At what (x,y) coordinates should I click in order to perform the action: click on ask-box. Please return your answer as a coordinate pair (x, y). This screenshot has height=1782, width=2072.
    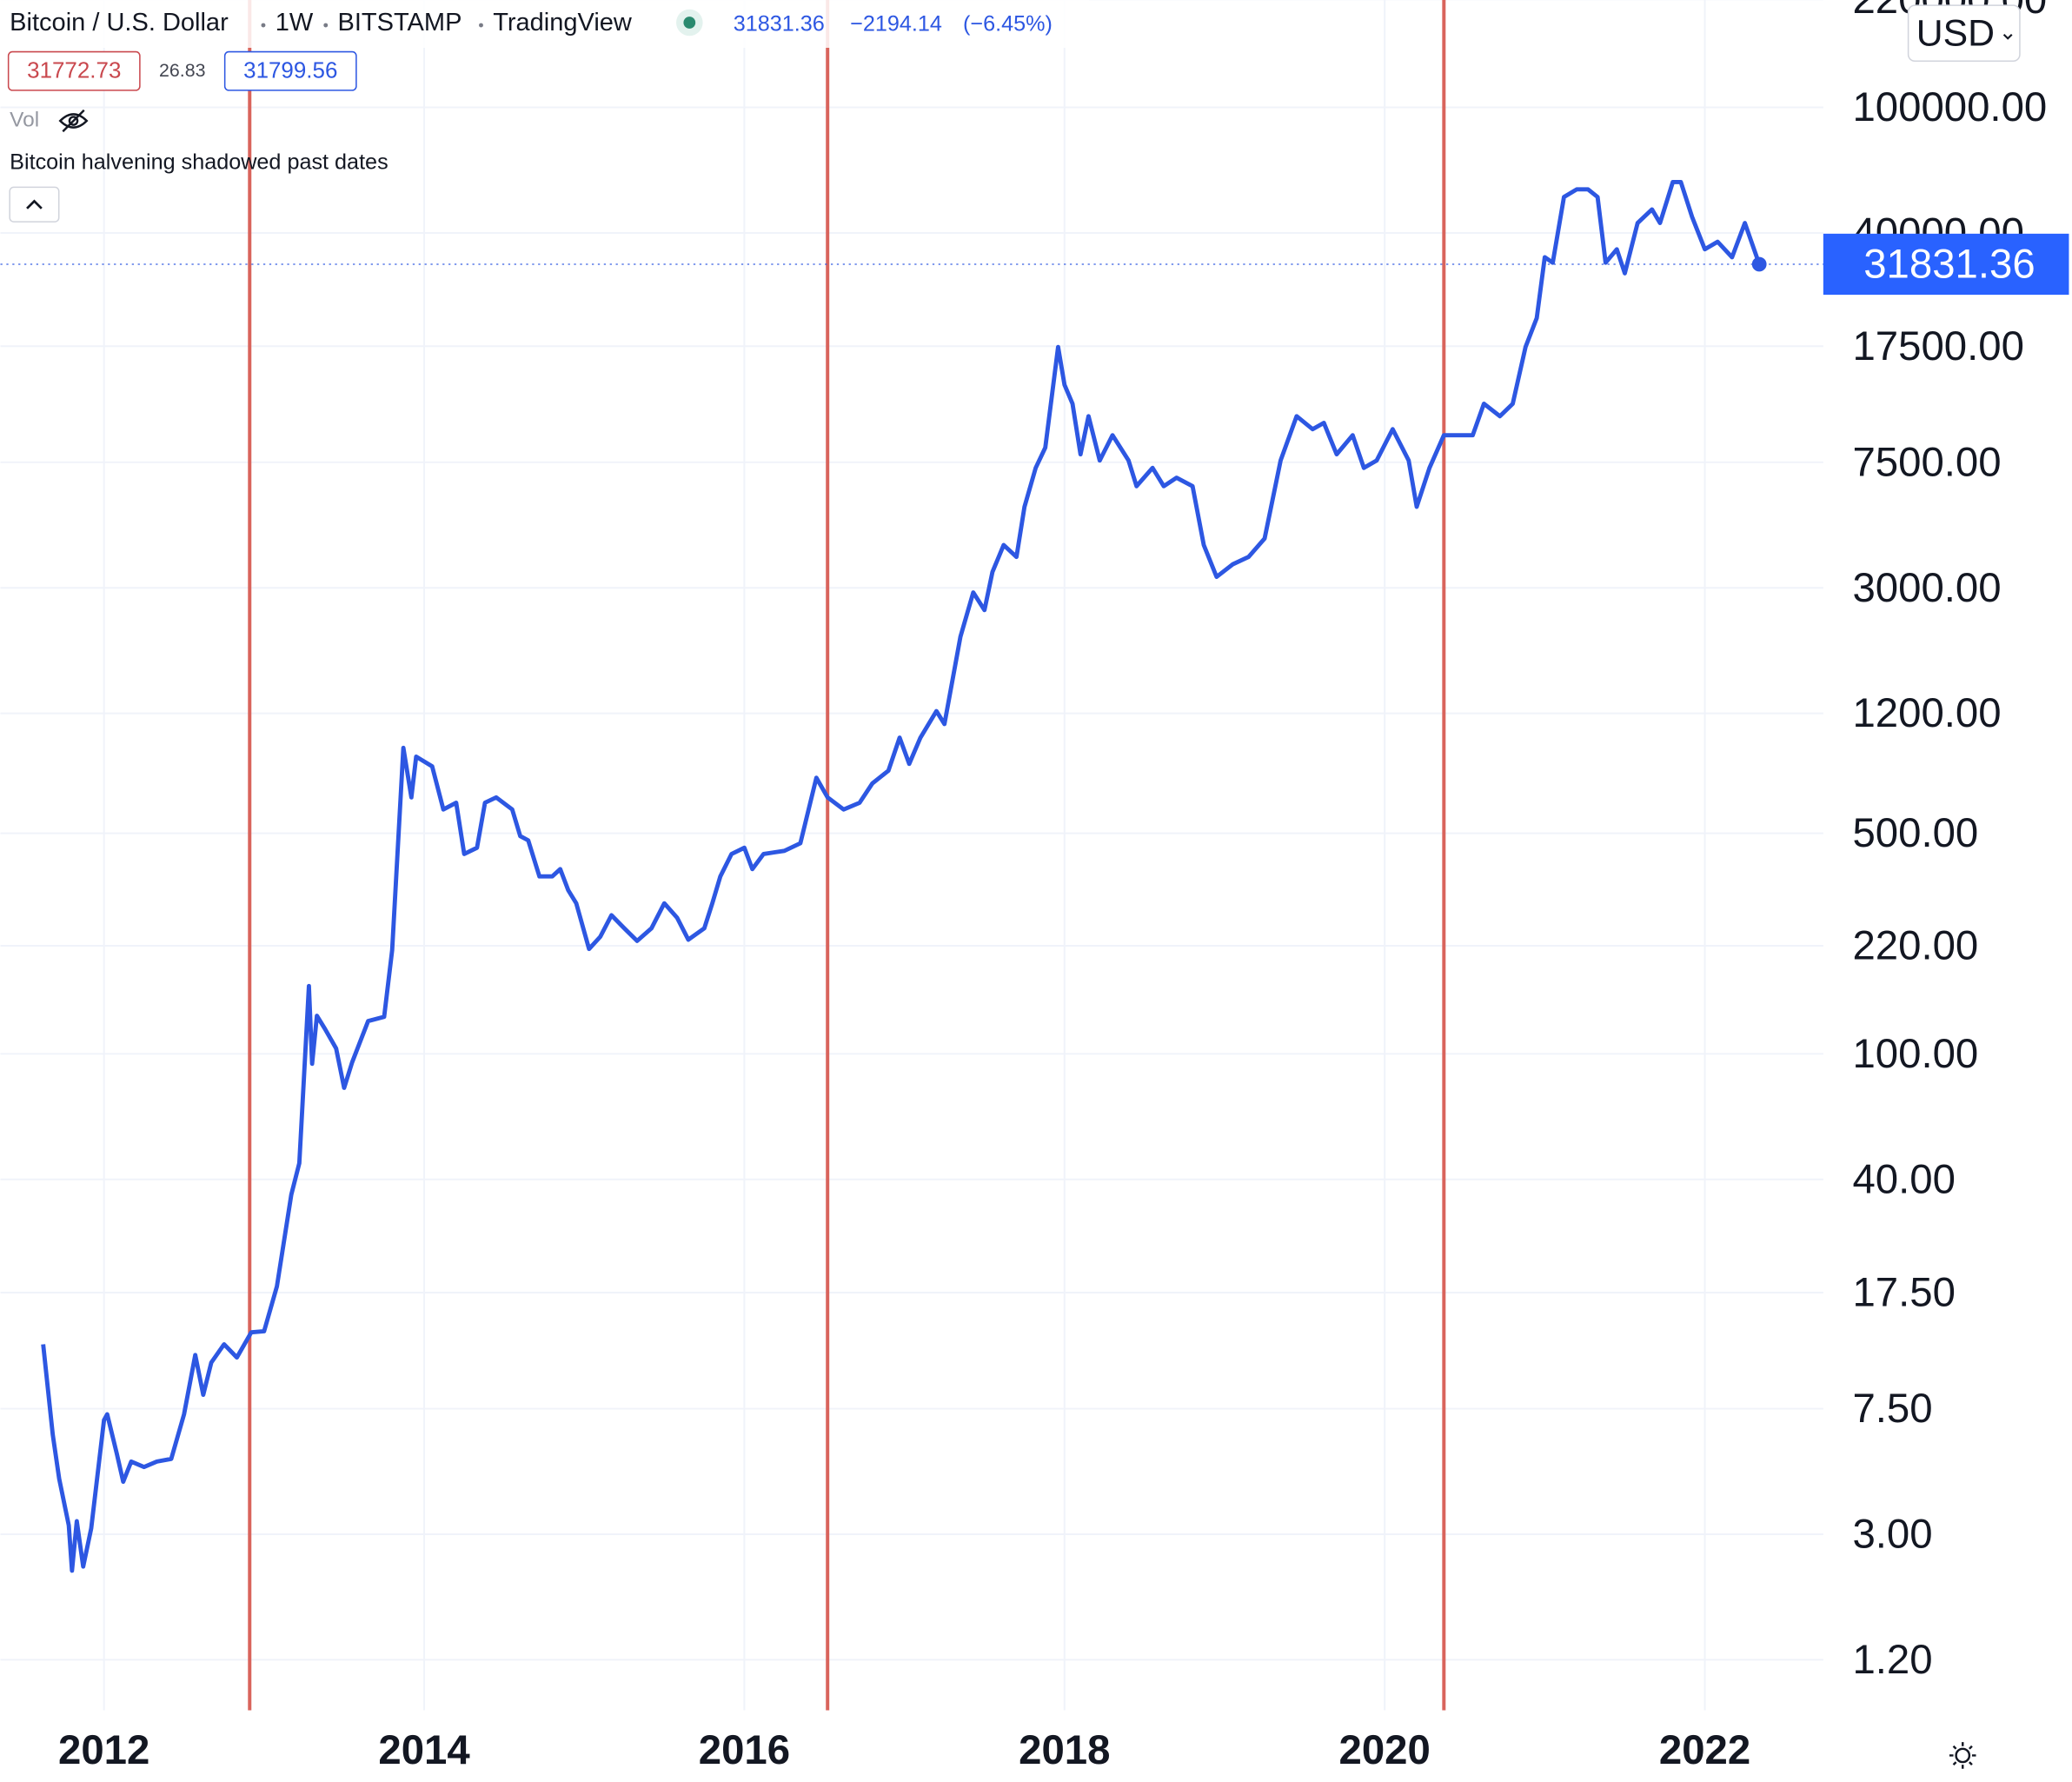
    Looking at the image, I should click on (290, 70).